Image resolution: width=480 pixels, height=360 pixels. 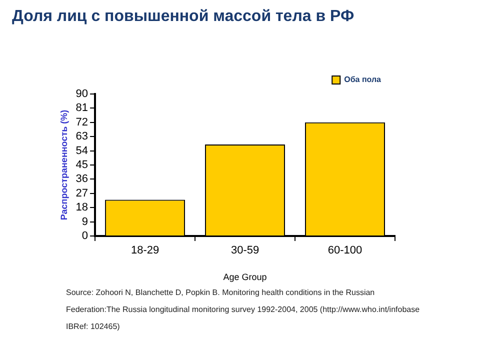 I want to click on y-tick-label: 0, so click(x=85, y=236).